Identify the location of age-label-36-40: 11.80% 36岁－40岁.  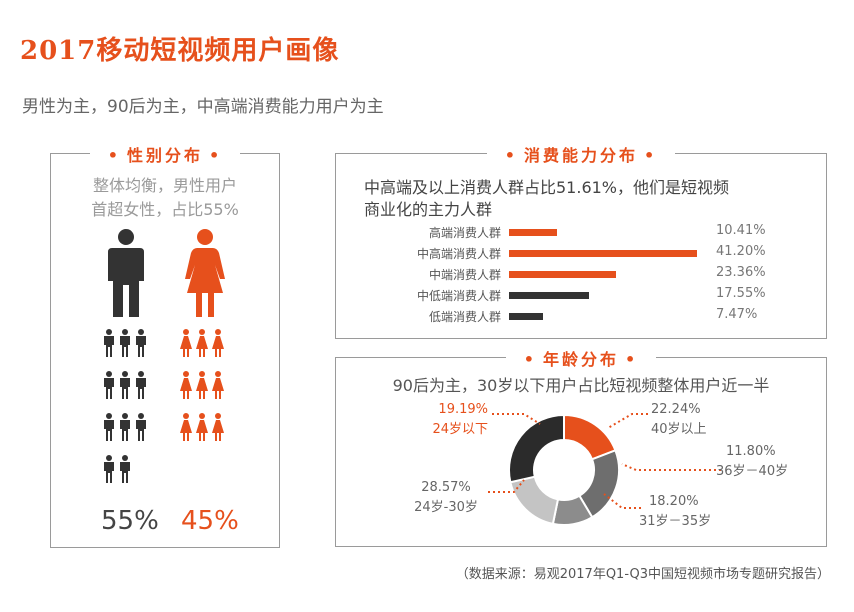
(752, 462).